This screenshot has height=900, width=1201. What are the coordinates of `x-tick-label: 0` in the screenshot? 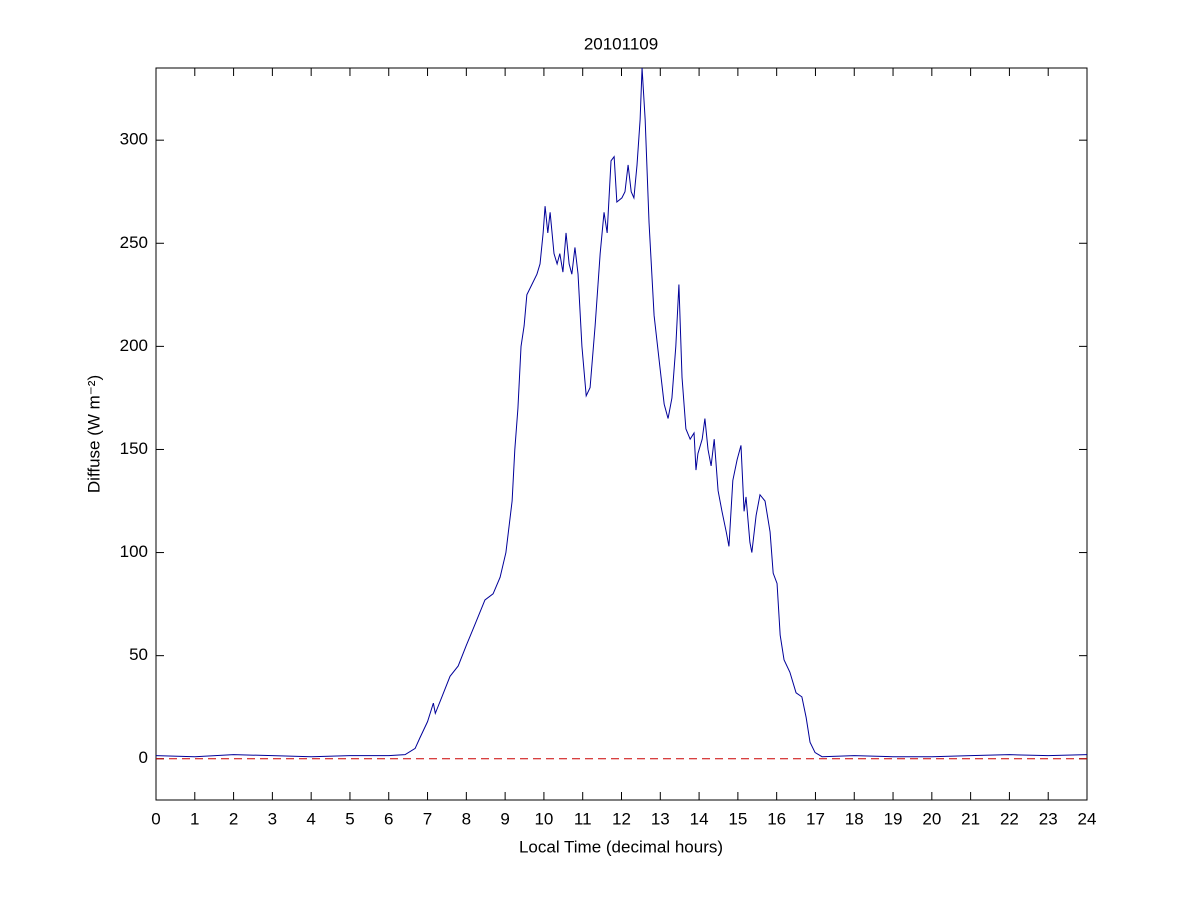 It's located at (155, 818).